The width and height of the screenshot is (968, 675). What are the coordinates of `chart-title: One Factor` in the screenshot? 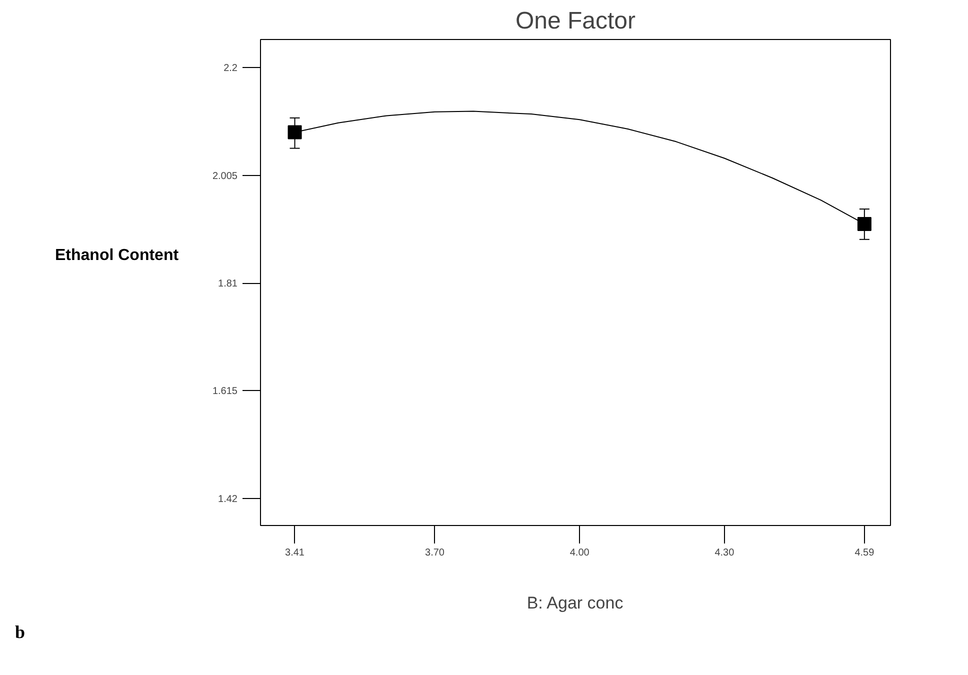 It's located at (575, 21).